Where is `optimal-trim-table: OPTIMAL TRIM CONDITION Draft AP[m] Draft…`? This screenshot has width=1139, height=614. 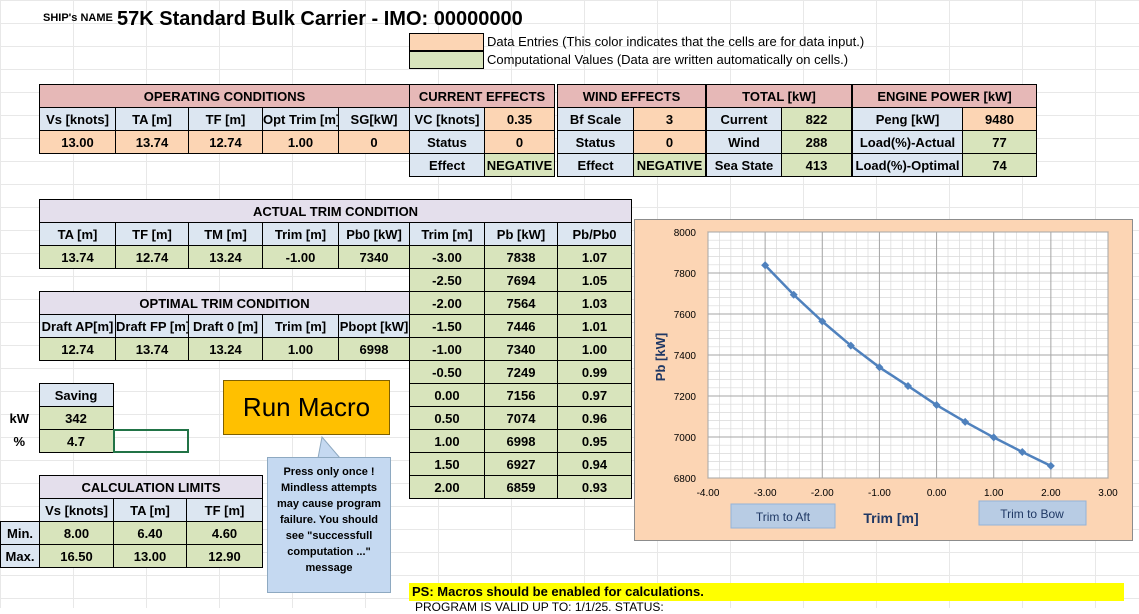 optimal-trim-table: OPTIMAL TRIM CONDITION Draft AP[m] Draft… is located at coordinates (224, 326).